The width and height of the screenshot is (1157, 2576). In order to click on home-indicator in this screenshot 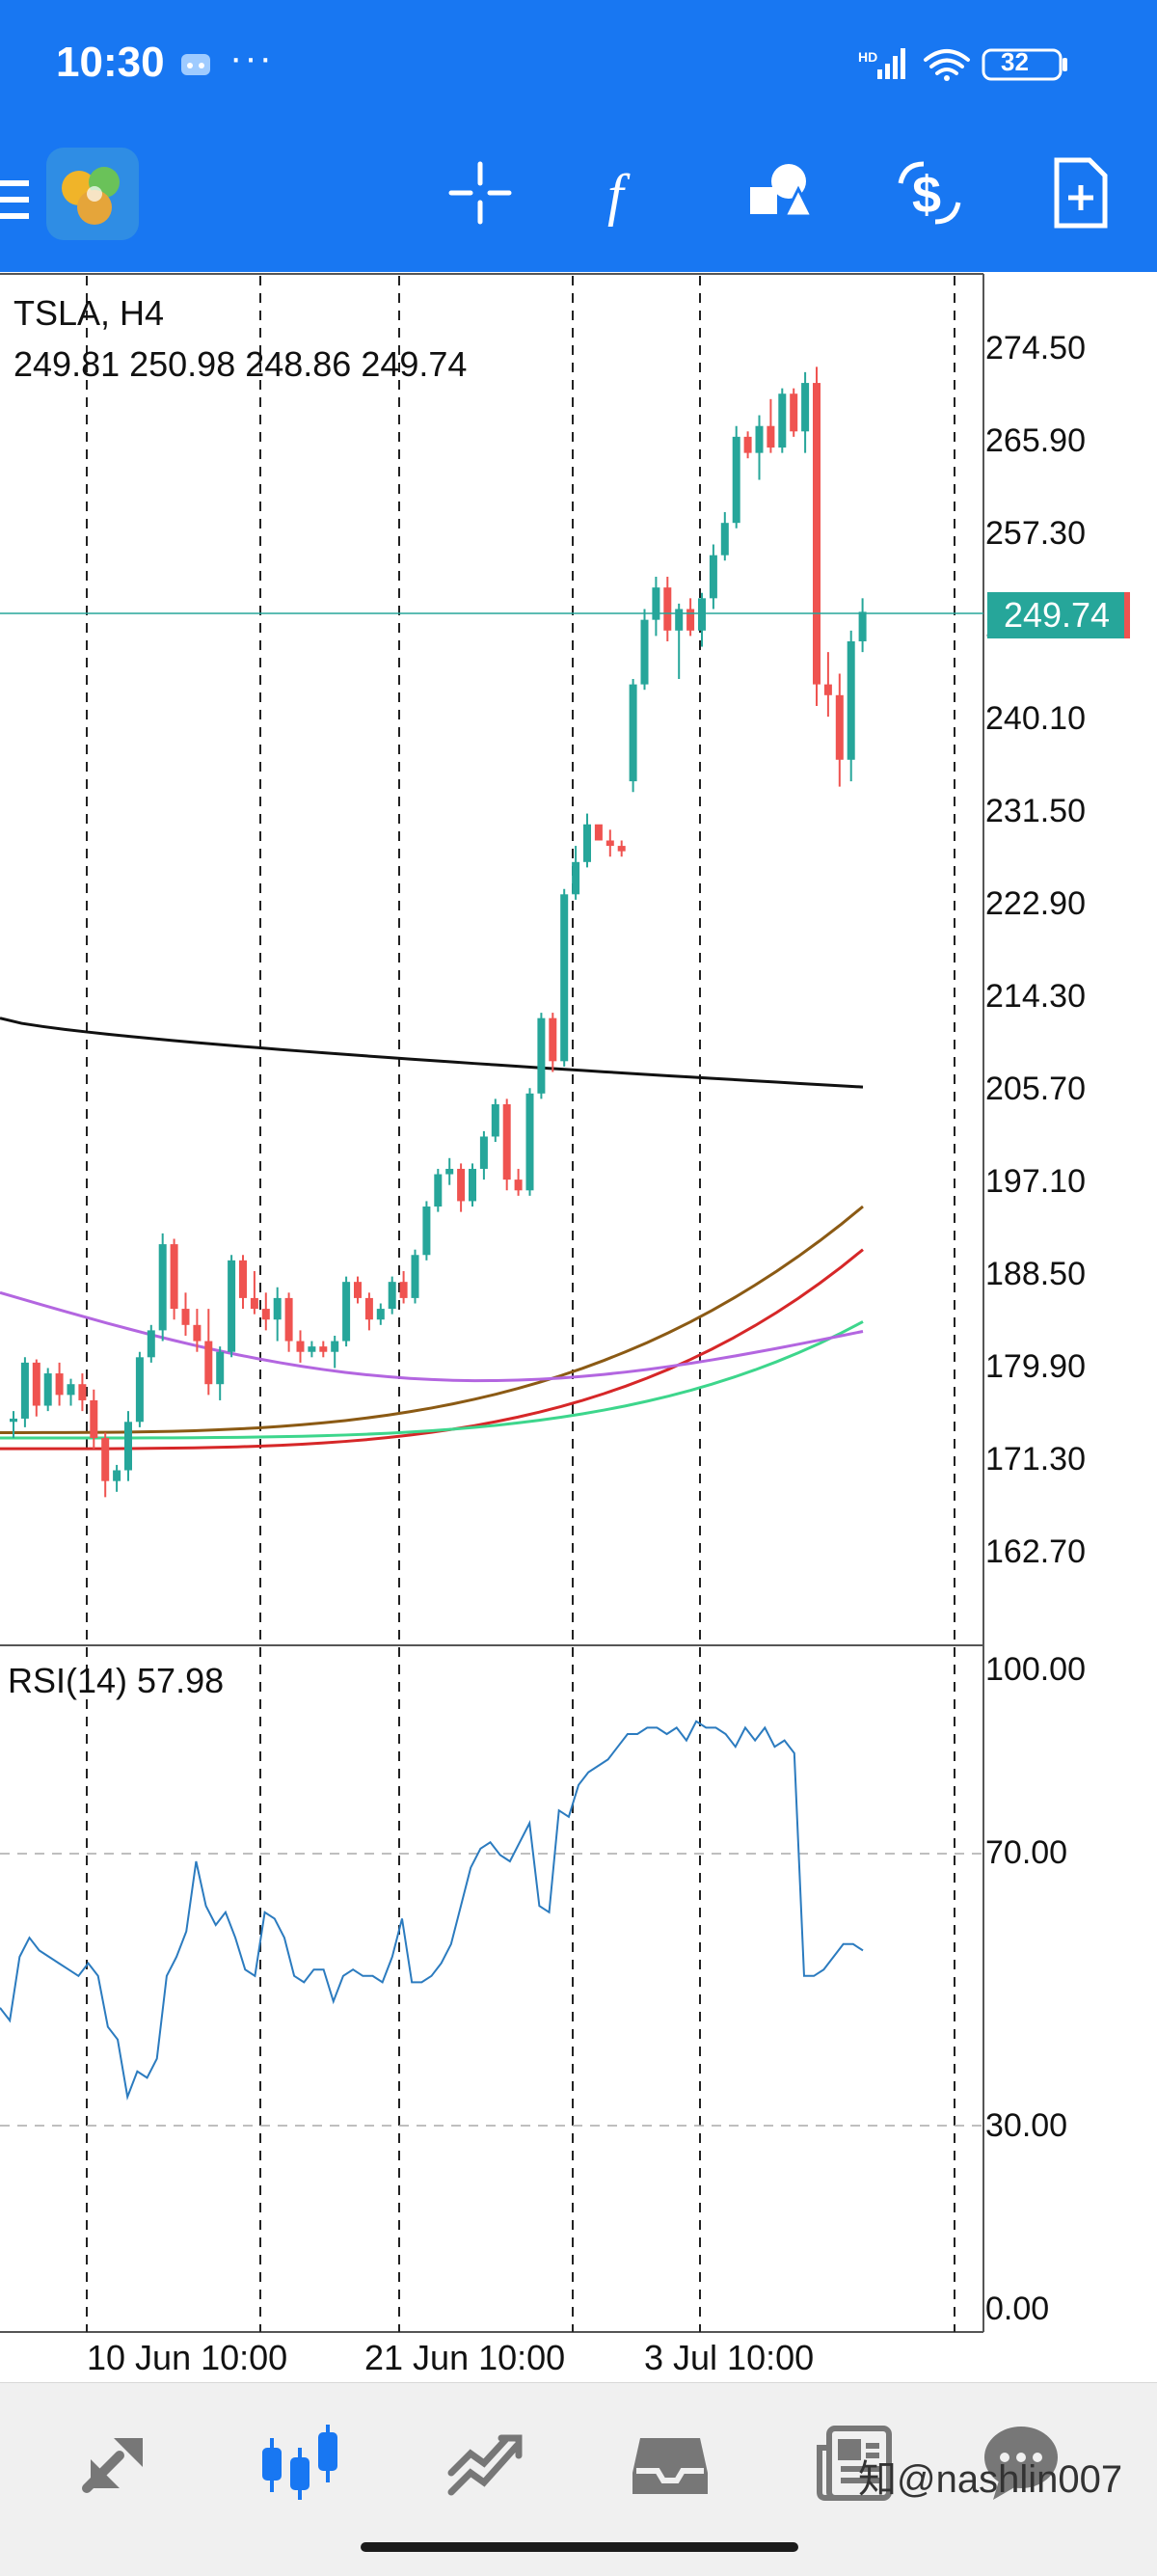, I will do `click(579, 2547)`.